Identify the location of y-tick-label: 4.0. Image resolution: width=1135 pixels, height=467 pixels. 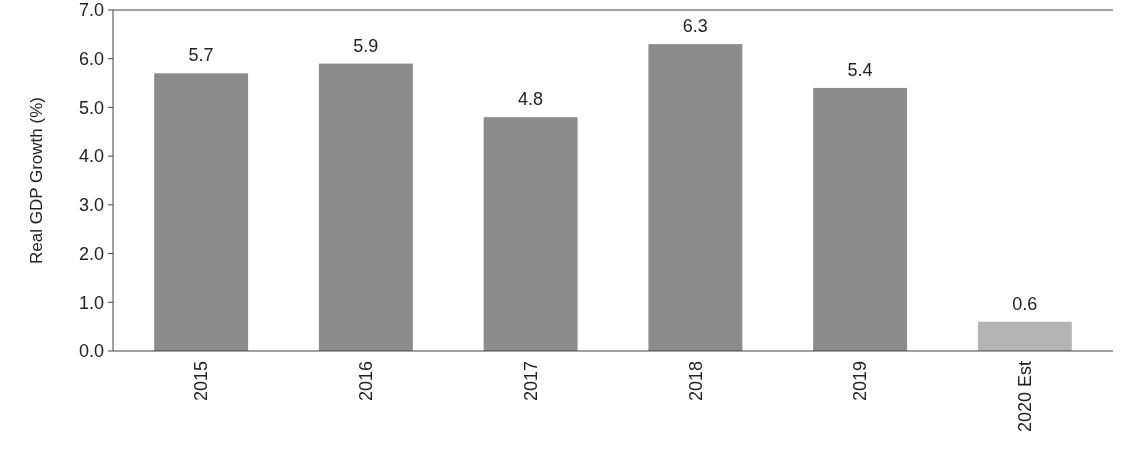
(91, 156).